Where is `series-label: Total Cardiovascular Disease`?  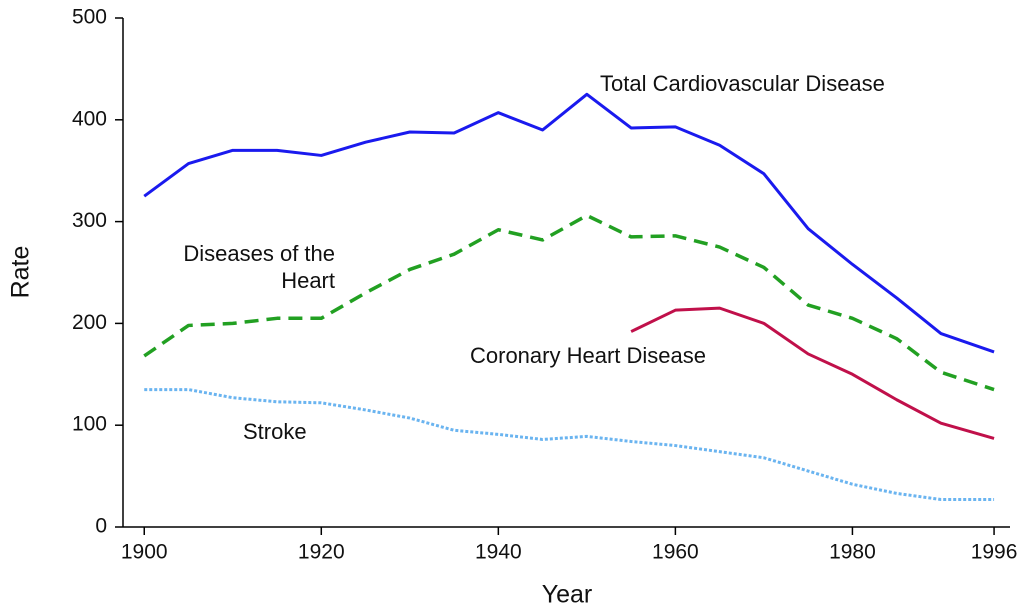
series-label: Total Cardiovascular Disease is located at coordinates (742, 83).